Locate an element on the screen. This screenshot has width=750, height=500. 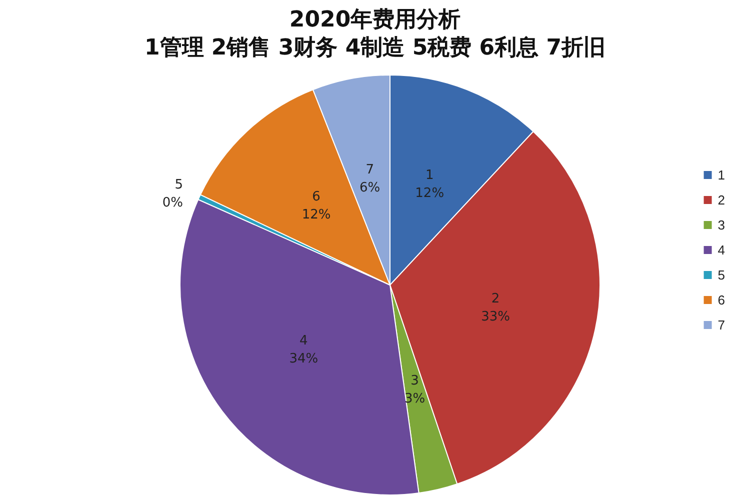
slice-label: 3 is located at coordinates (414, 381).